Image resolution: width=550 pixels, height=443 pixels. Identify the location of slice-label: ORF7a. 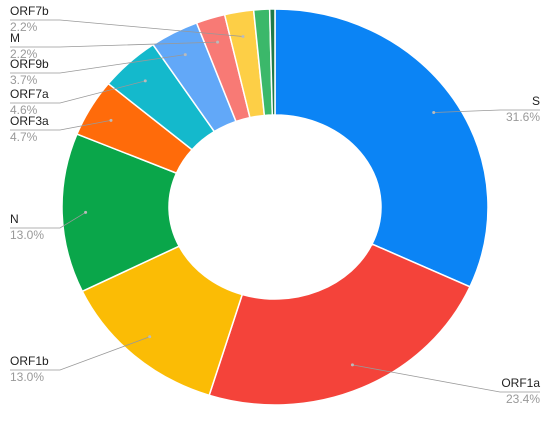
(29, 94).